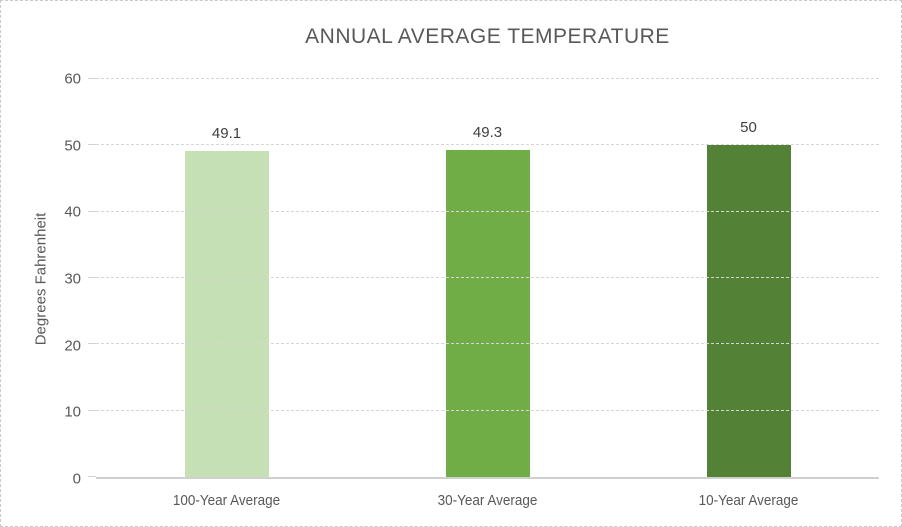 The image size is (902, 527). What do you see at coordinates (487, 132) in the screenshot?
I see `bar-data-label: 49.3` at bounding box center [487, 132].